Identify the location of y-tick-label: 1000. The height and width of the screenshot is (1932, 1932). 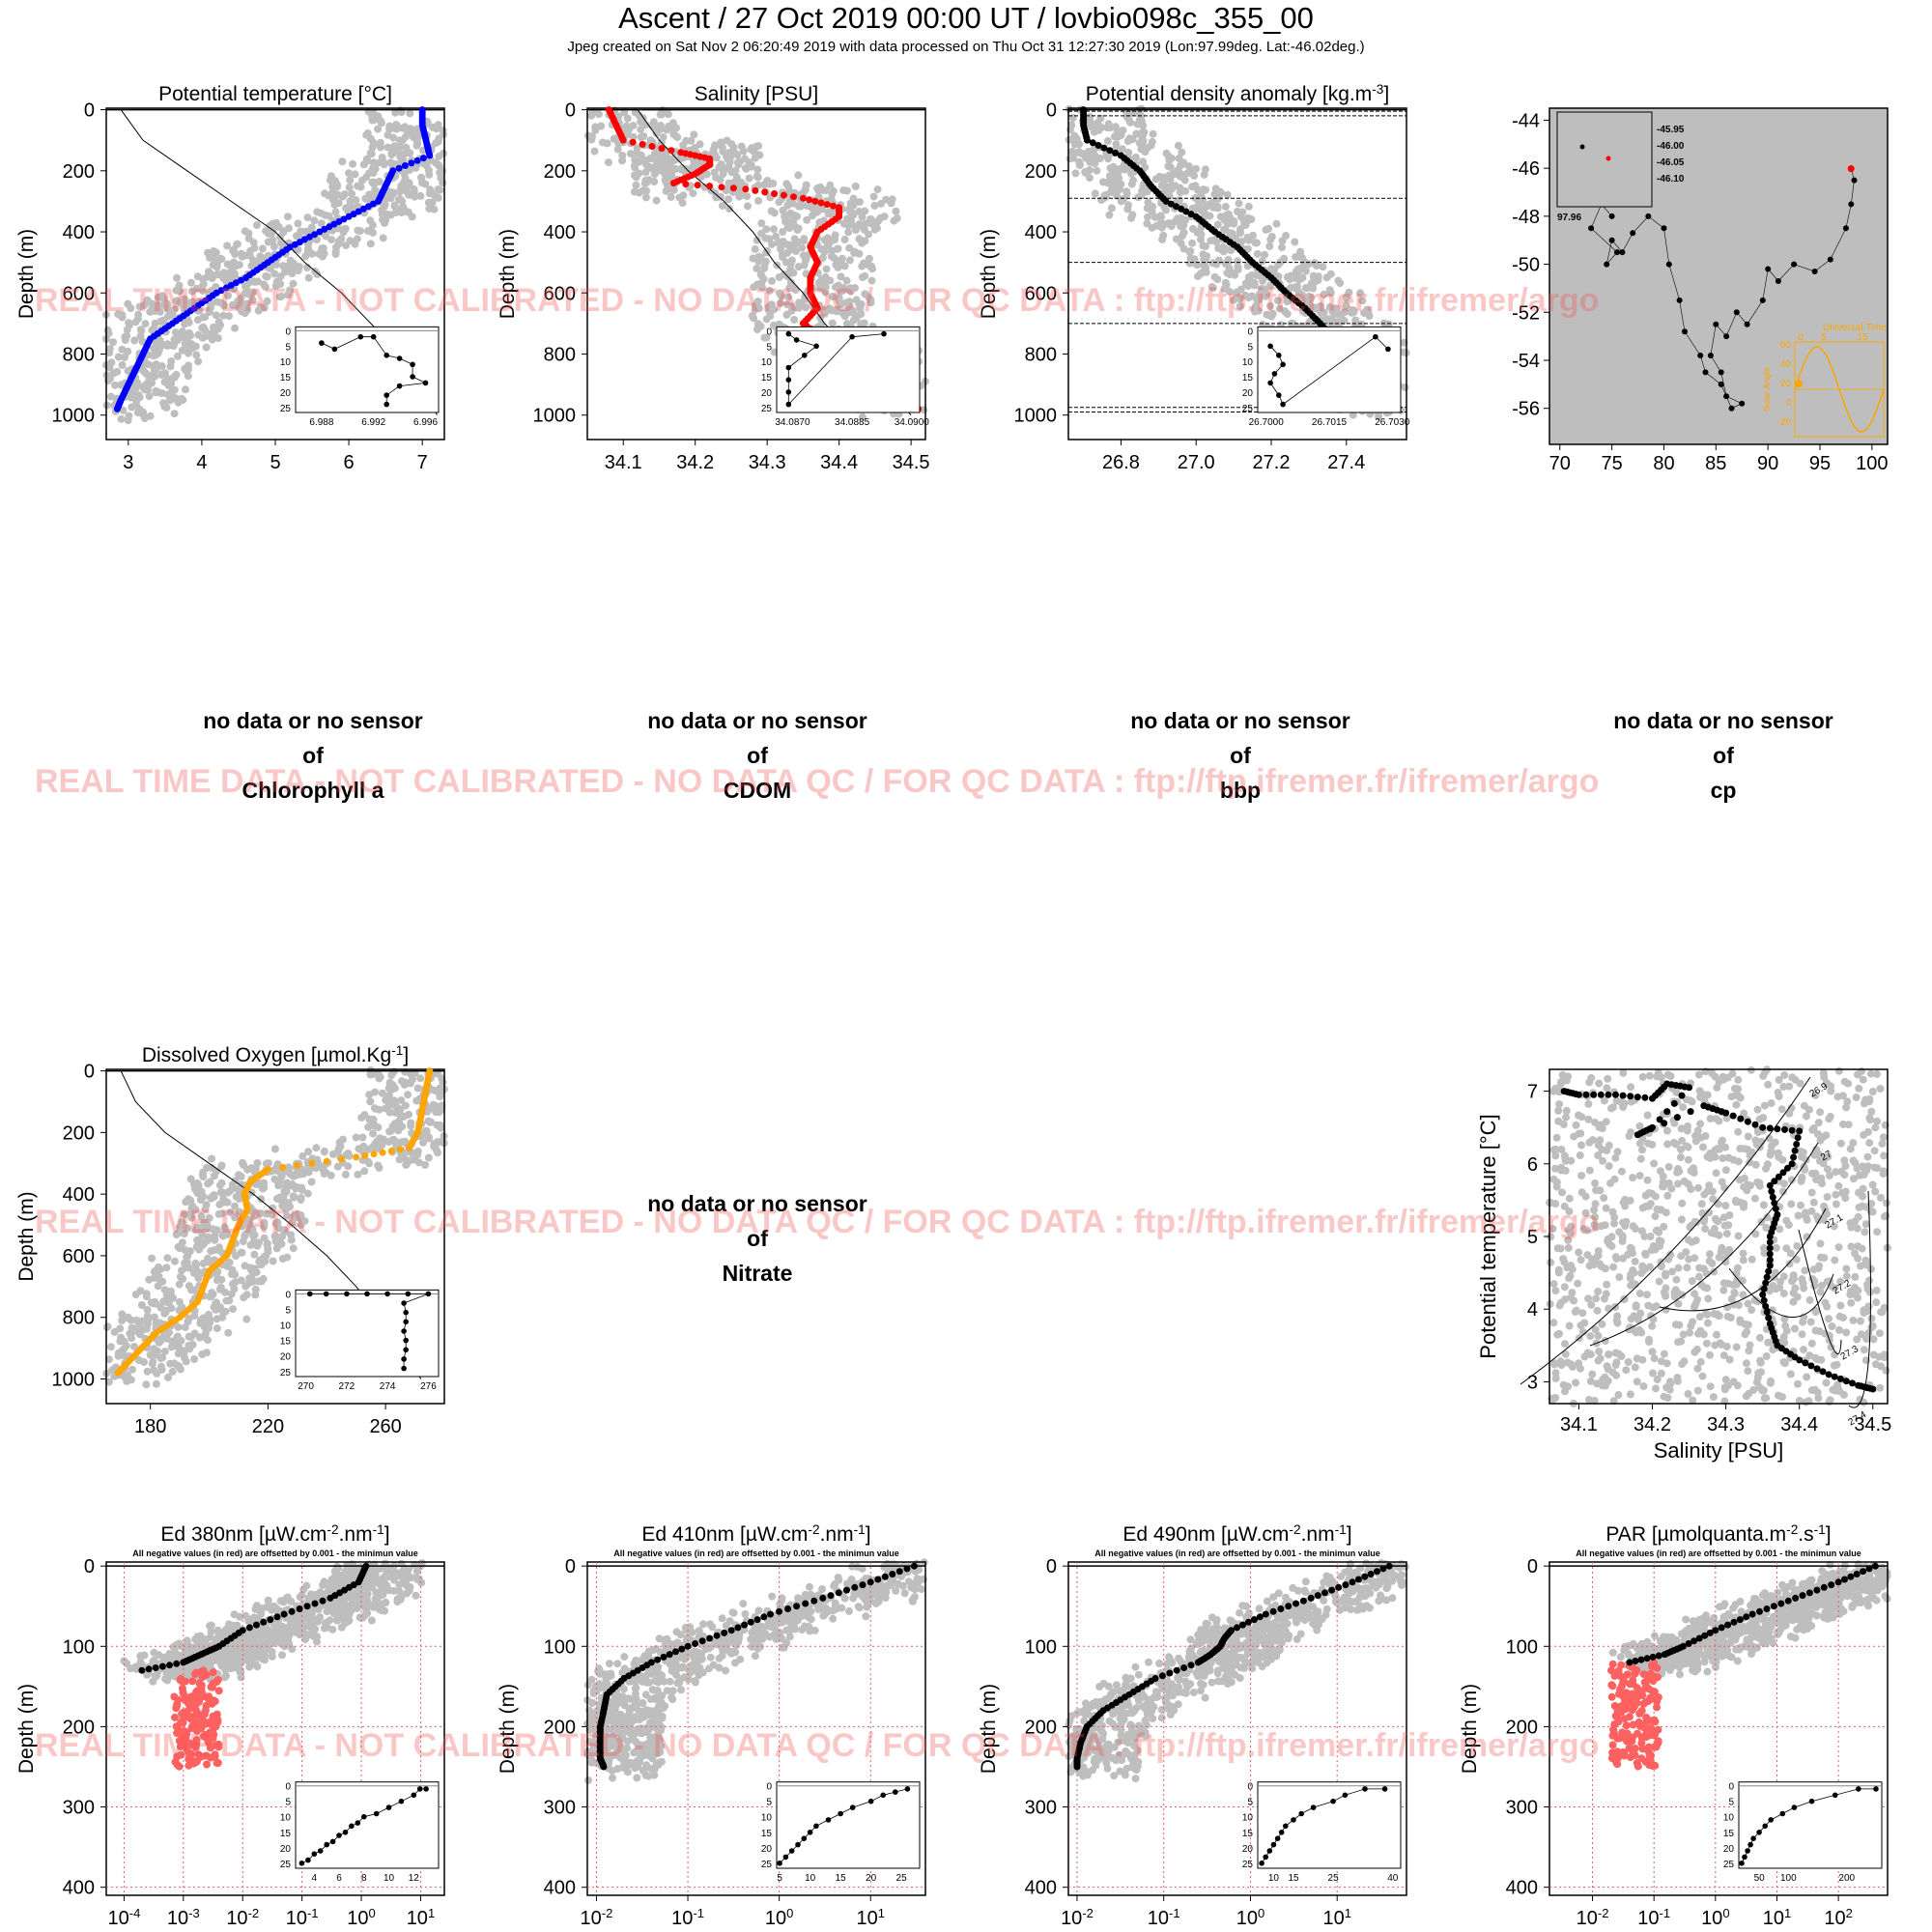
(555, 416).